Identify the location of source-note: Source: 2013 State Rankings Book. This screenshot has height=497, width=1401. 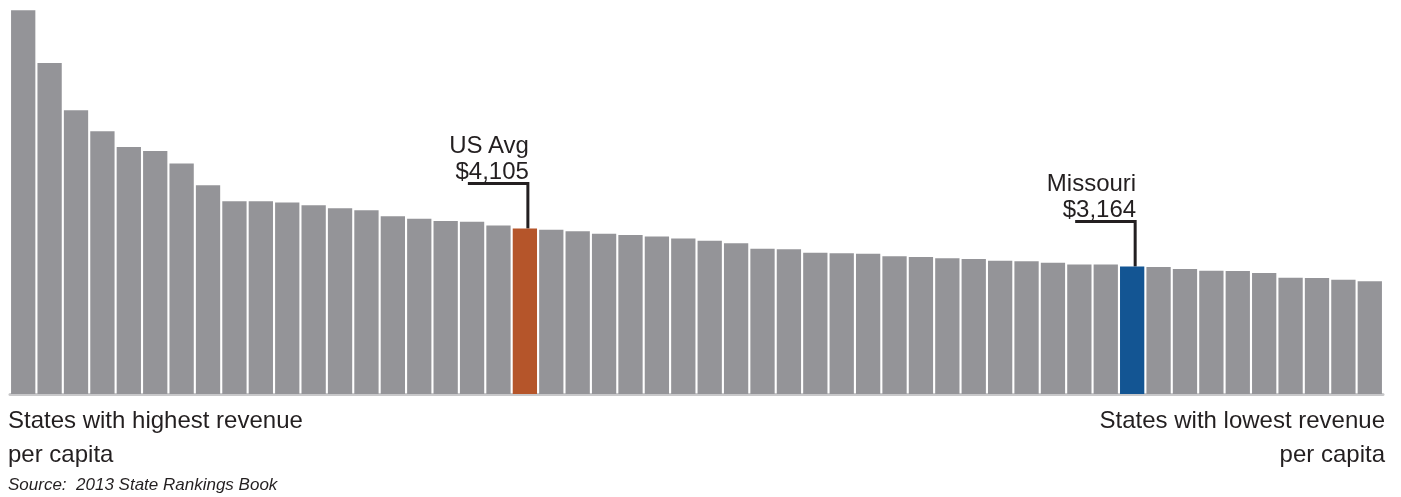
(143, 484).